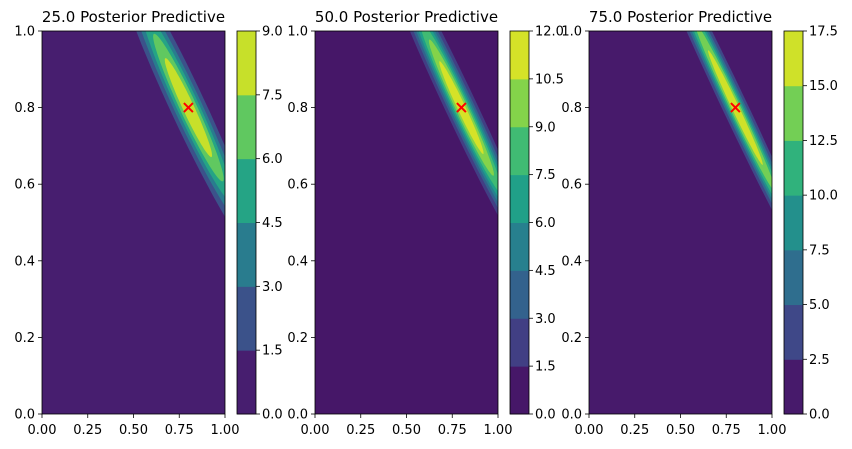 The height and width of the screenshot is (449, 852). I want to click on colorbar-tick-label: 15.0, so click(823, 86).